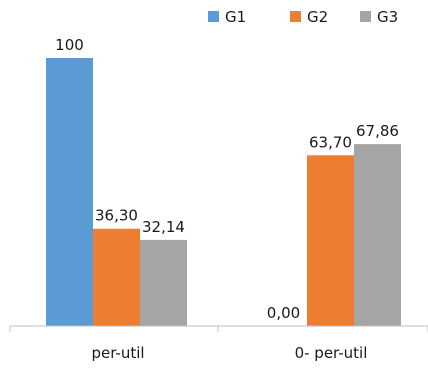  Describe the element at coordinates (69, 45) in the screenshot. I see `value-label-g1-0: 100` at that location.